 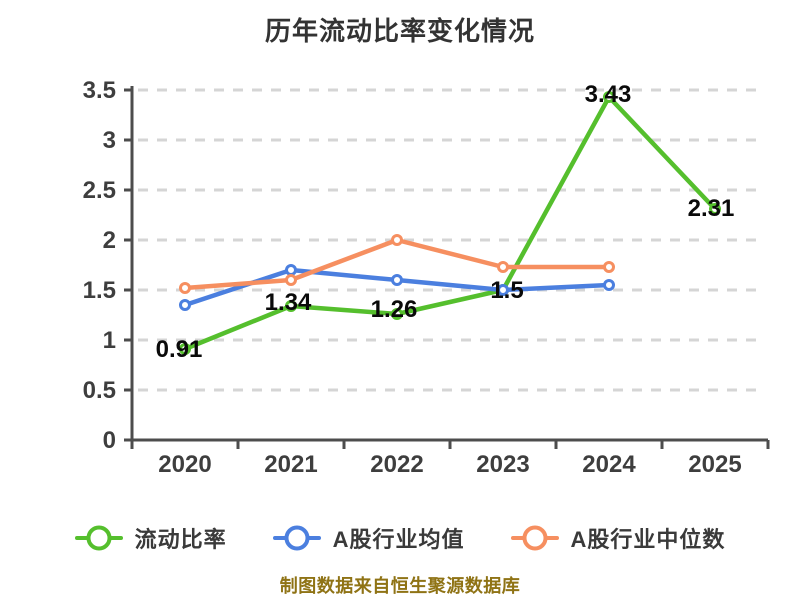 What do you see at coordinates (99, 190) in the screenshot?
I see `svg-text: 2.5` at bounding box center [99, 190].